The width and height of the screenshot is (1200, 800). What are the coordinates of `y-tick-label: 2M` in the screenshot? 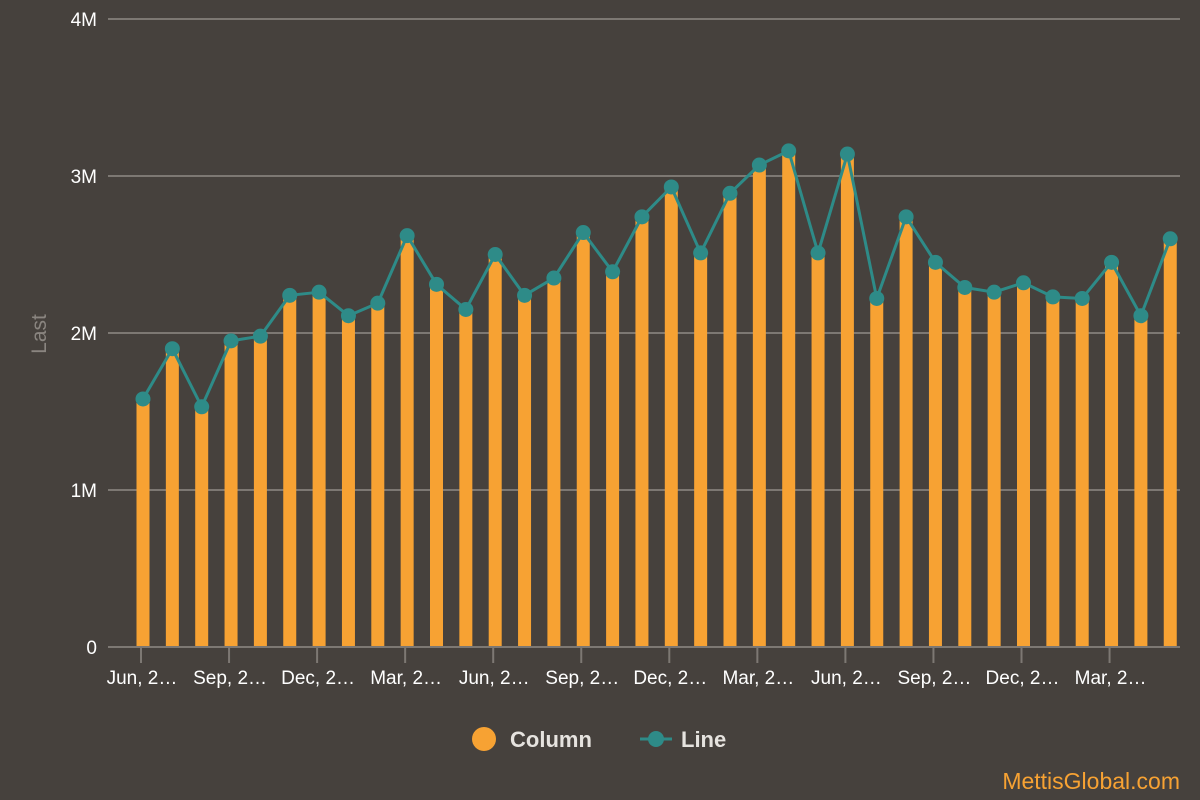 It's located at (84, 334).